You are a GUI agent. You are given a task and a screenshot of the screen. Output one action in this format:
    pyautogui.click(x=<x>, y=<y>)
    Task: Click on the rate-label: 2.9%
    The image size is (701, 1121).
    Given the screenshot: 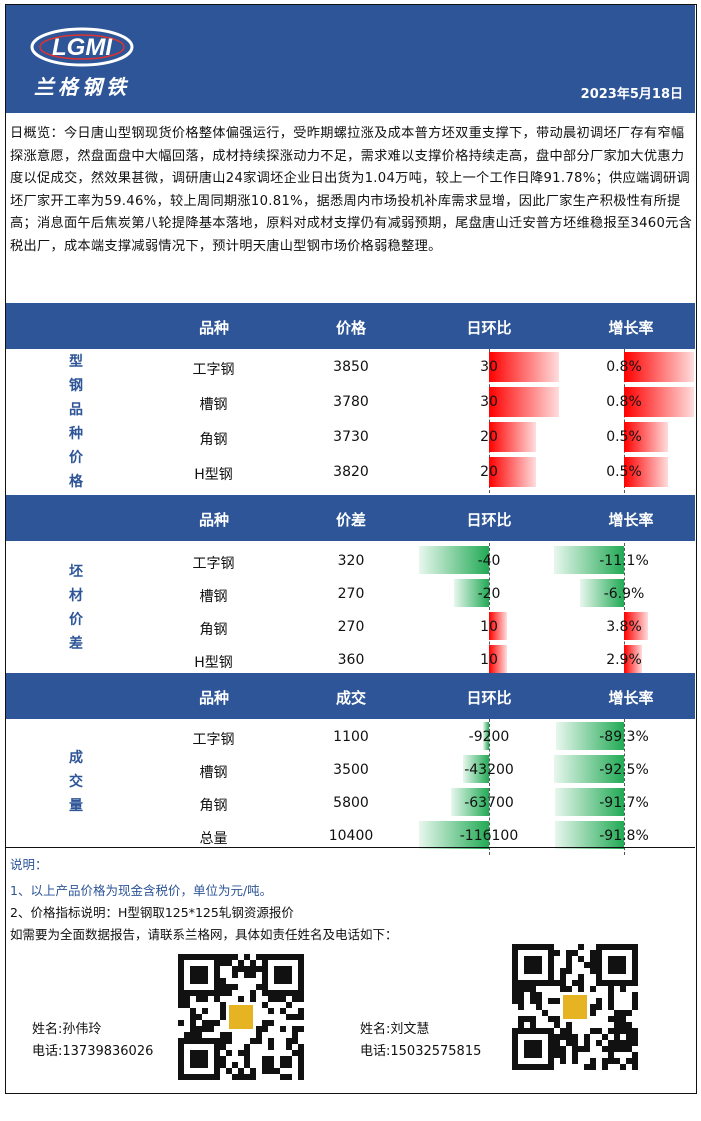 What is the action you would take?
    pyautogui.click(x=624, y=660)
    